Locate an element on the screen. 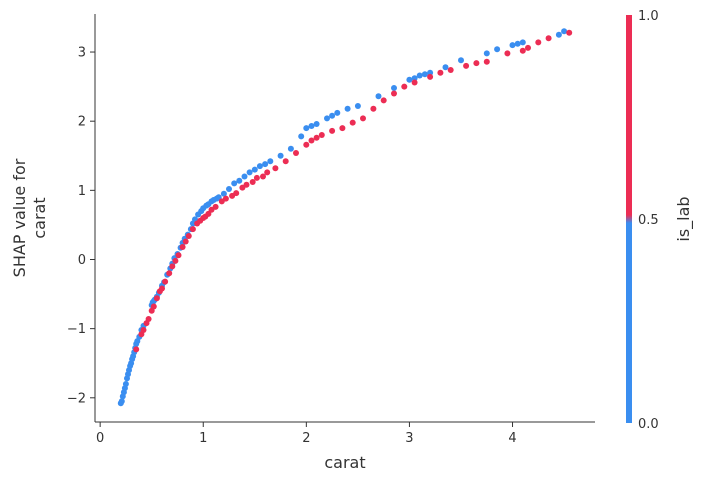 The image size is (718, 486). colorbar-gradient is located at coordinates (629, 219).